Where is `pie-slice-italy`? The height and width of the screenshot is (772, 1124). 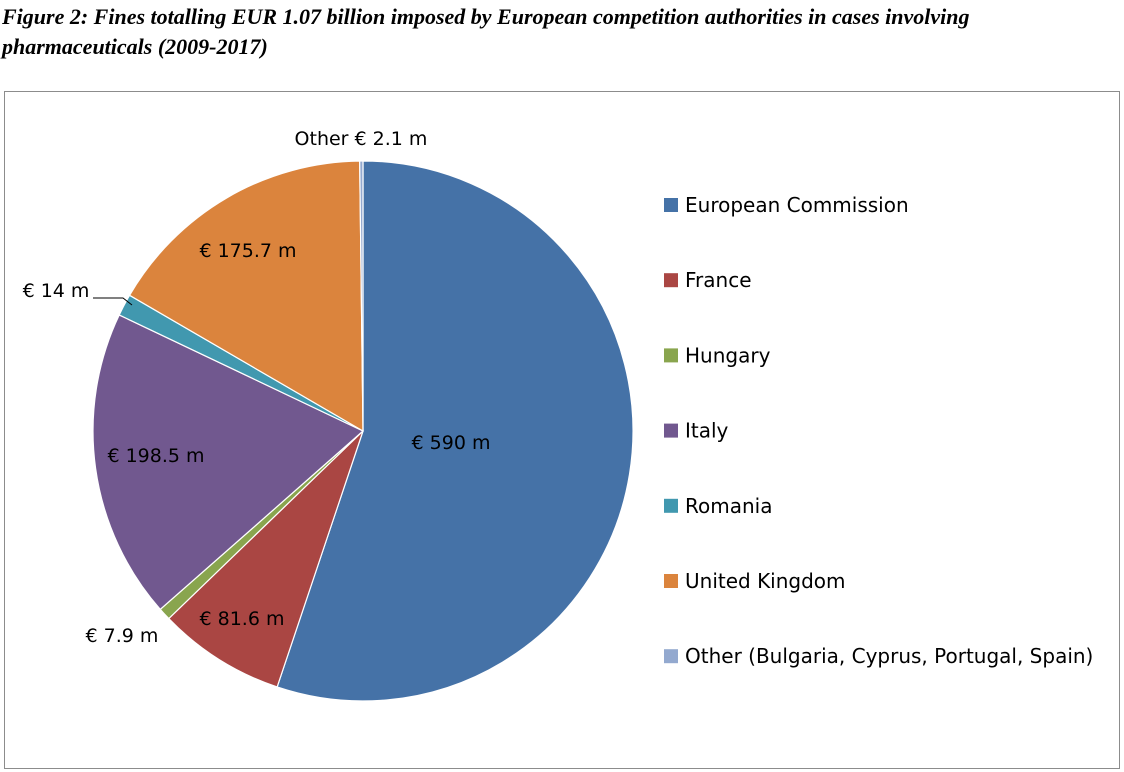 pie-slice-italy is located at coordinates (228, 462).